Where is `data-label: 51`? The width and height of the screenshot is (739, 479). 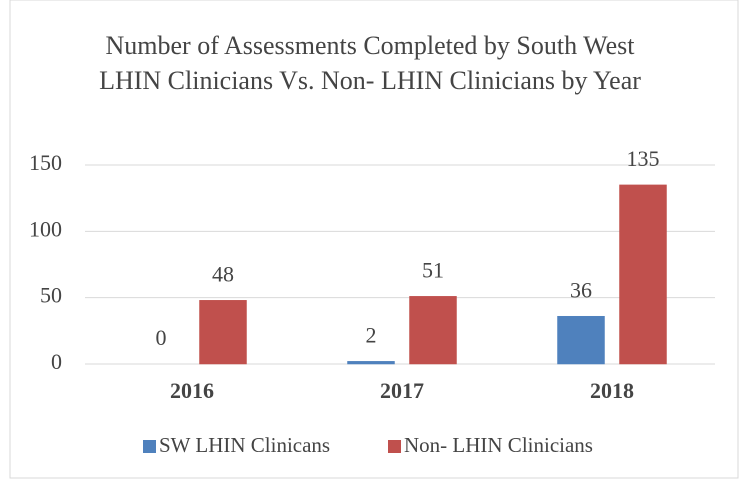
data-label: 51 is located at coordinates (433, 269).